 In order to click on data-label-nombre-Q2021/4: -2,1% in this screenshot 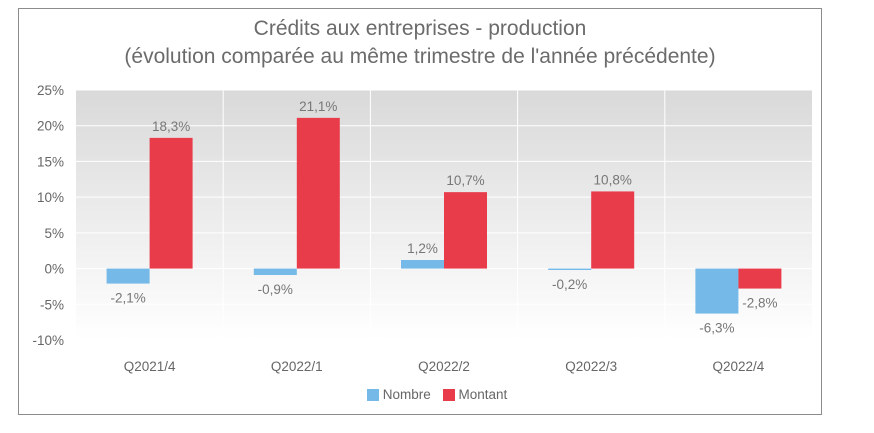, I will do `click(127, 298)`.